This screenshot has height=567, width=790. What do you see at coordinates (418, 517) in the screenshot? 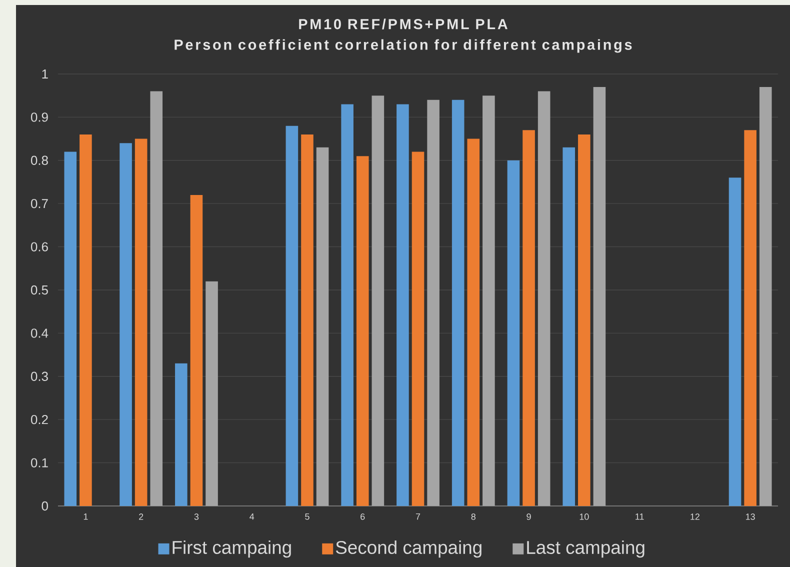
I see `x-tick-label: 7` at bounding box center [418, 517].